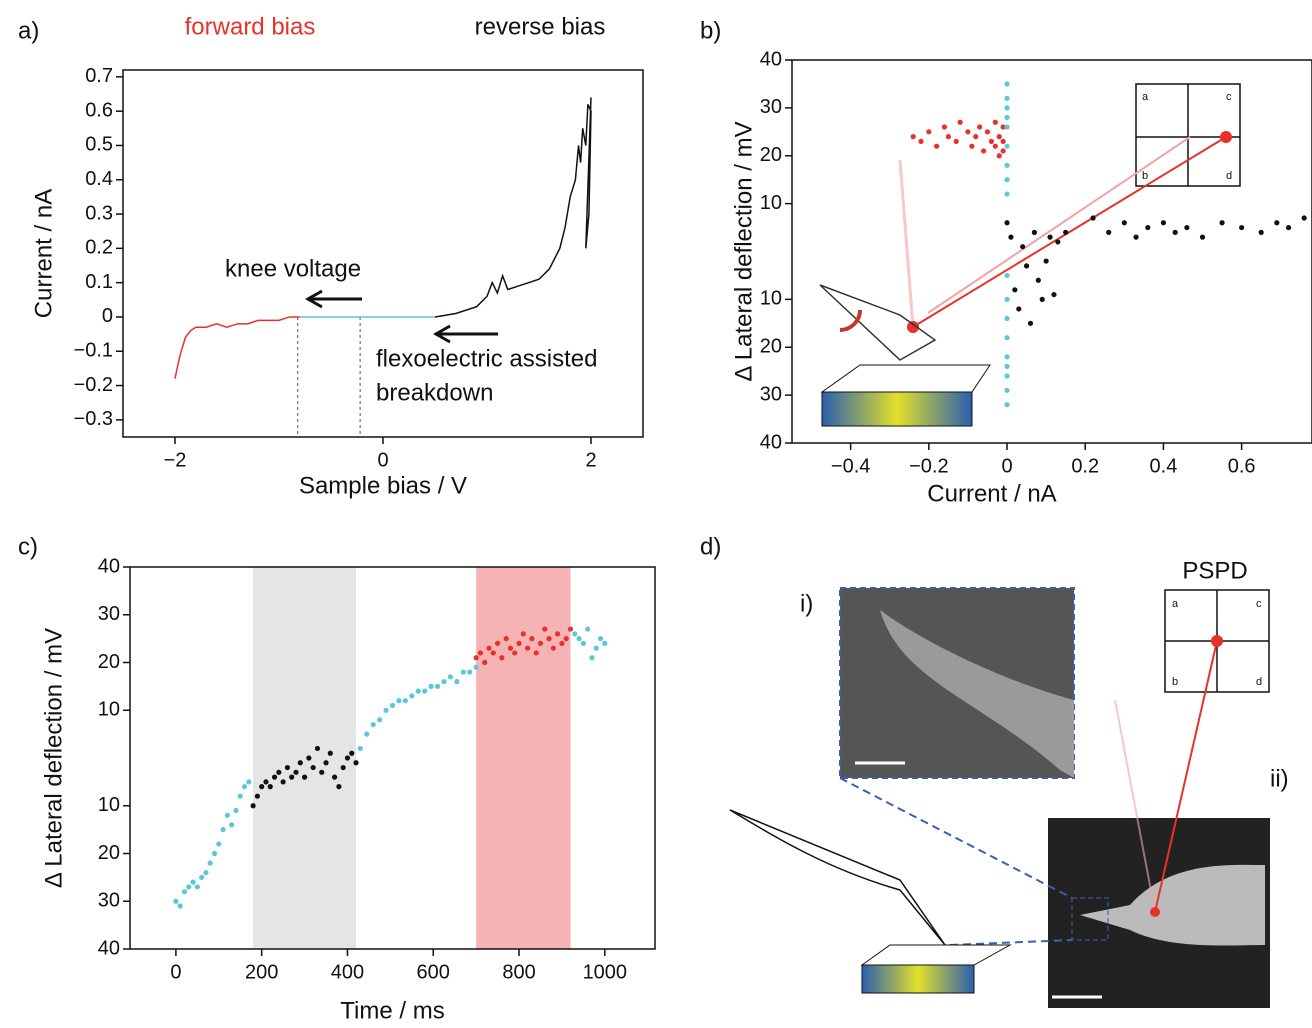 The image size is (1312, 1028). What do you see at coordinates (590, 460) in the screenshot?
I see `x-tick-label: 2` at bounding box center [590, 460].